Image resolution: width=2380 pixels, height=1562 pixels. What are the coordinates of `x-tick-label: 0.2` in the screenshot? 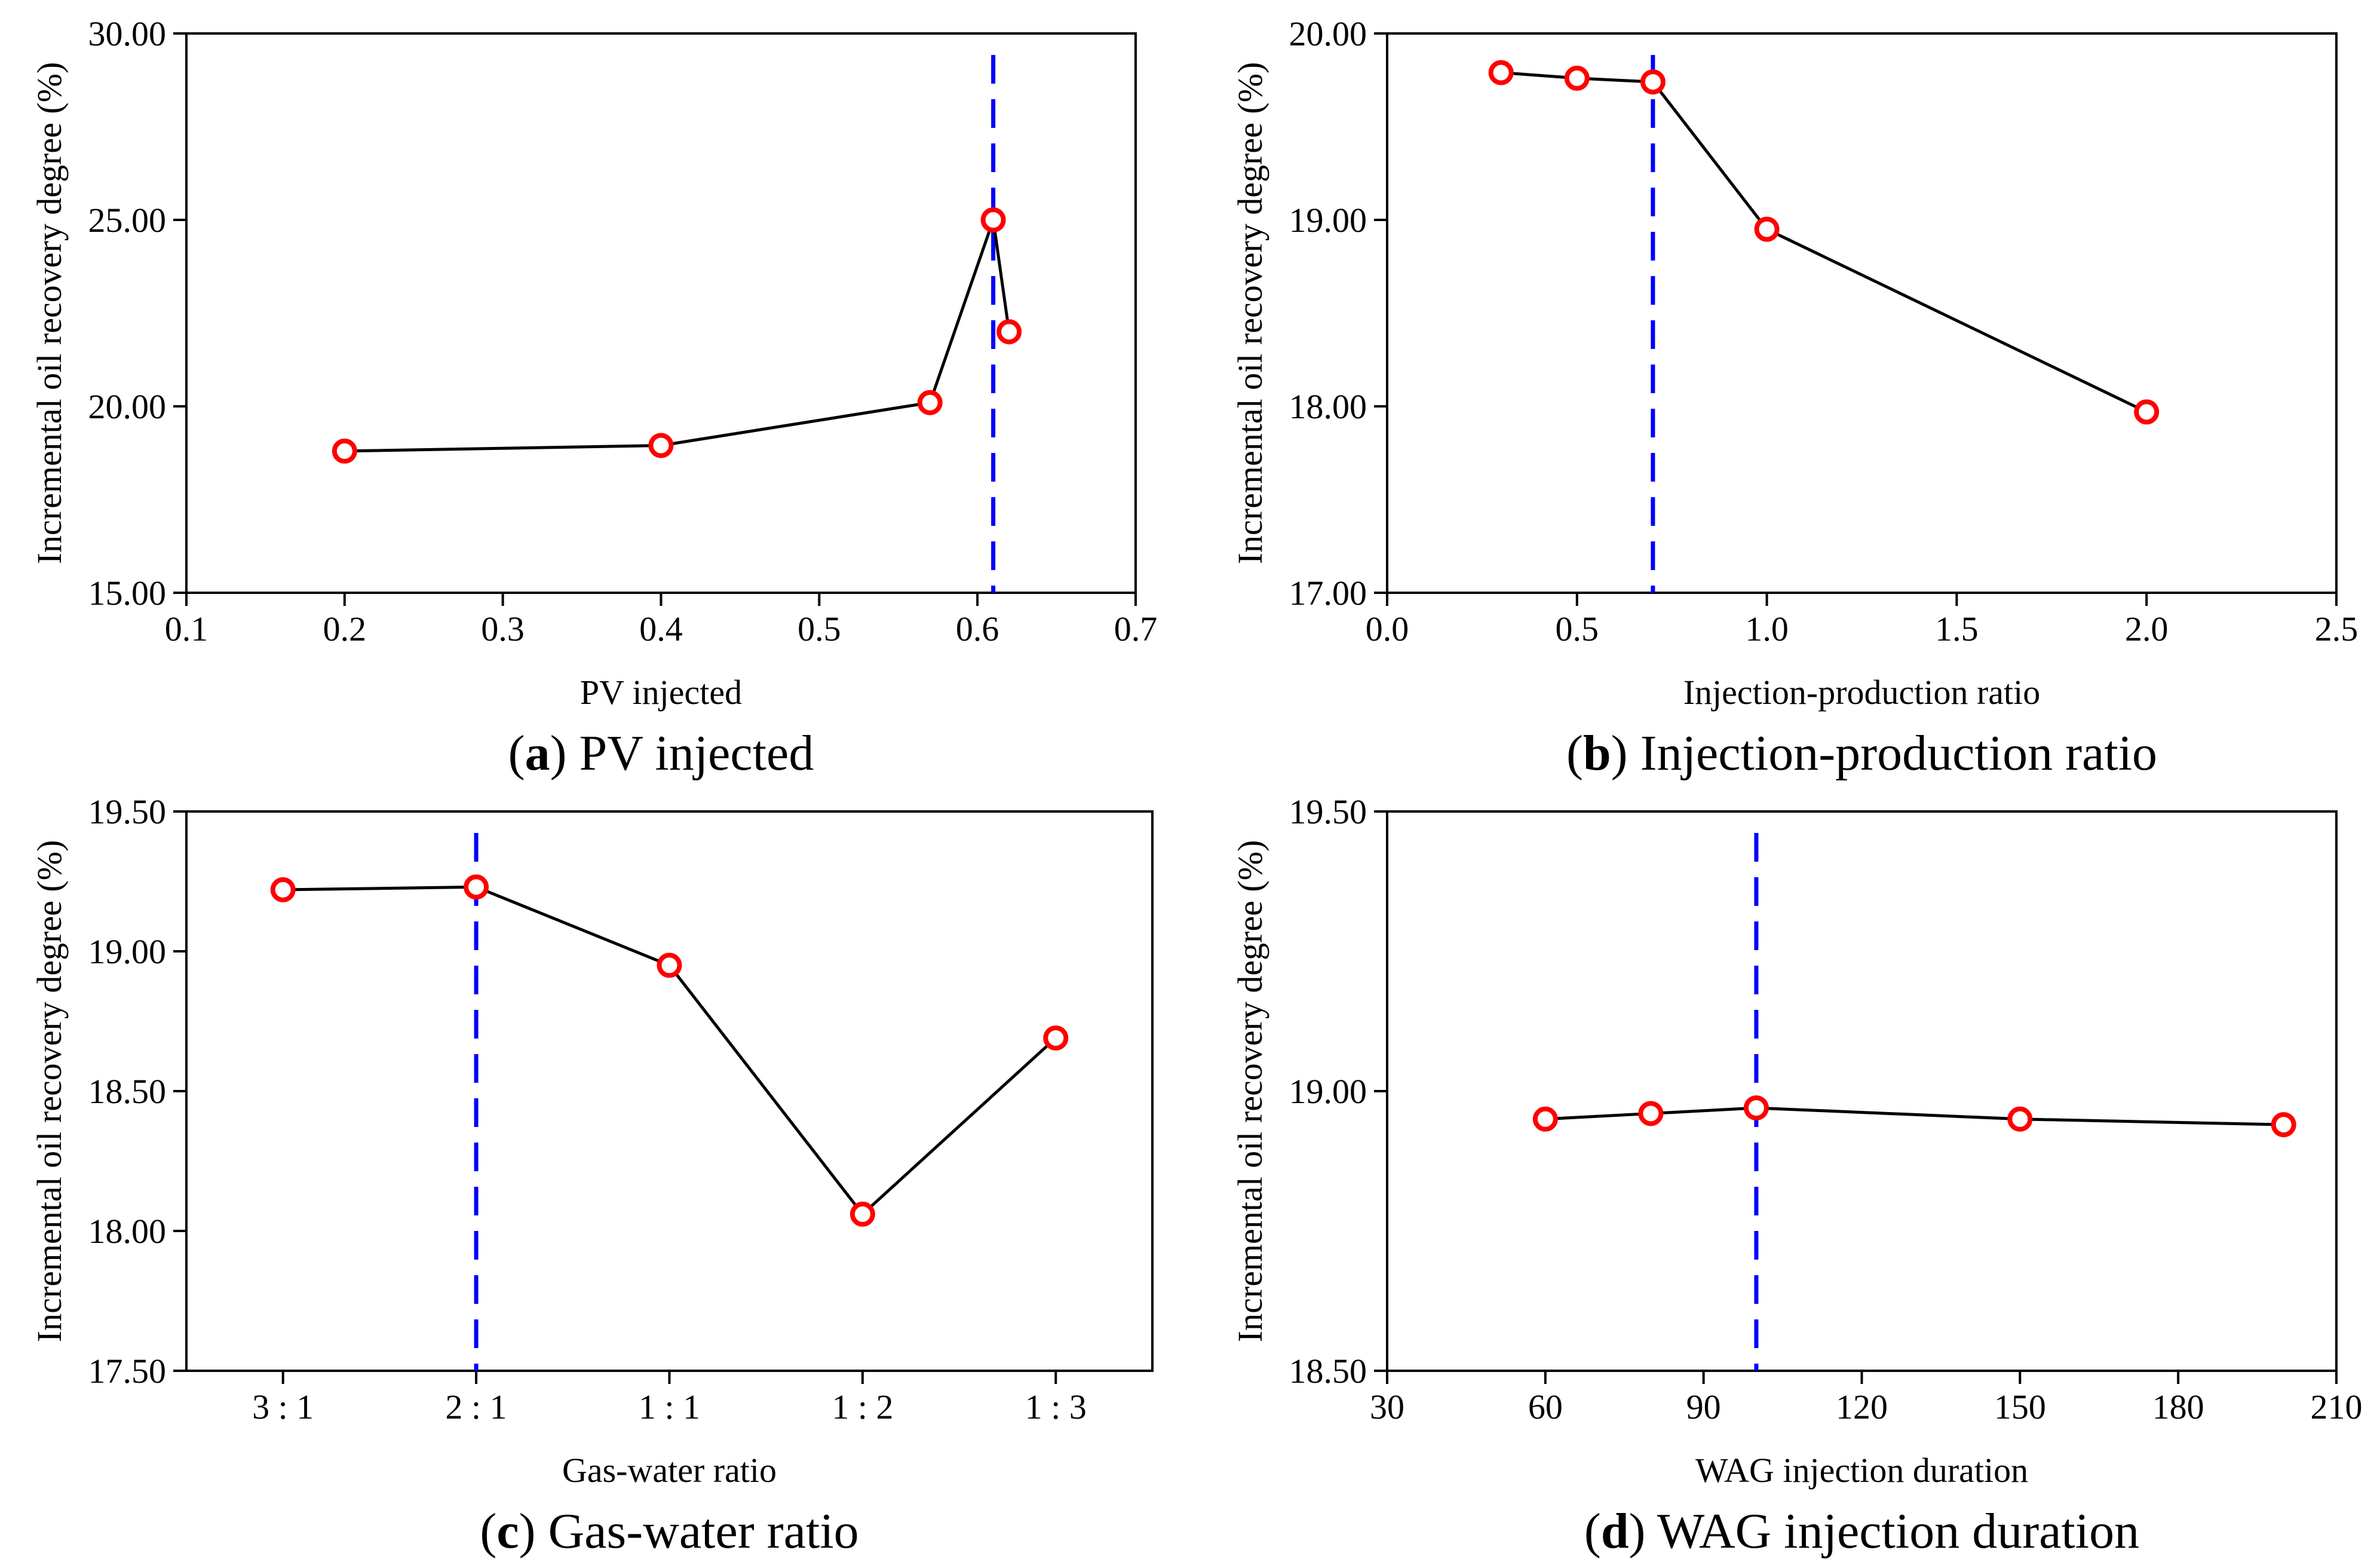 It's located at (345, 629).